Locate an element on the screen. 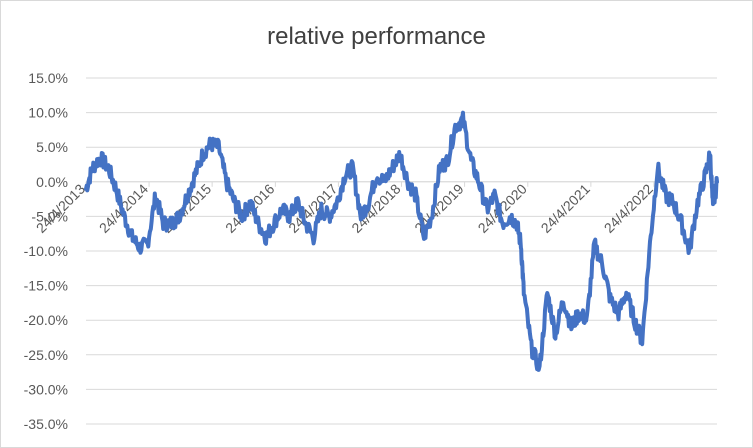 The height and width of the screenshot is (448, 753). y-tick-label: -35.0% is located at coordinates (46, 424).